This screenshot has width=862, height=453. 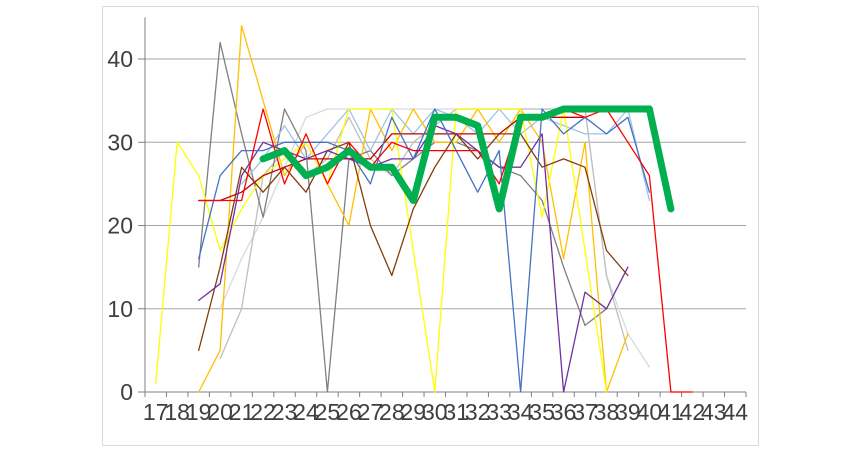 What do you see at coordinates (542, 412) in the screenshot?
I see `x-tick-label: 35` at bounding box center [542, 412].